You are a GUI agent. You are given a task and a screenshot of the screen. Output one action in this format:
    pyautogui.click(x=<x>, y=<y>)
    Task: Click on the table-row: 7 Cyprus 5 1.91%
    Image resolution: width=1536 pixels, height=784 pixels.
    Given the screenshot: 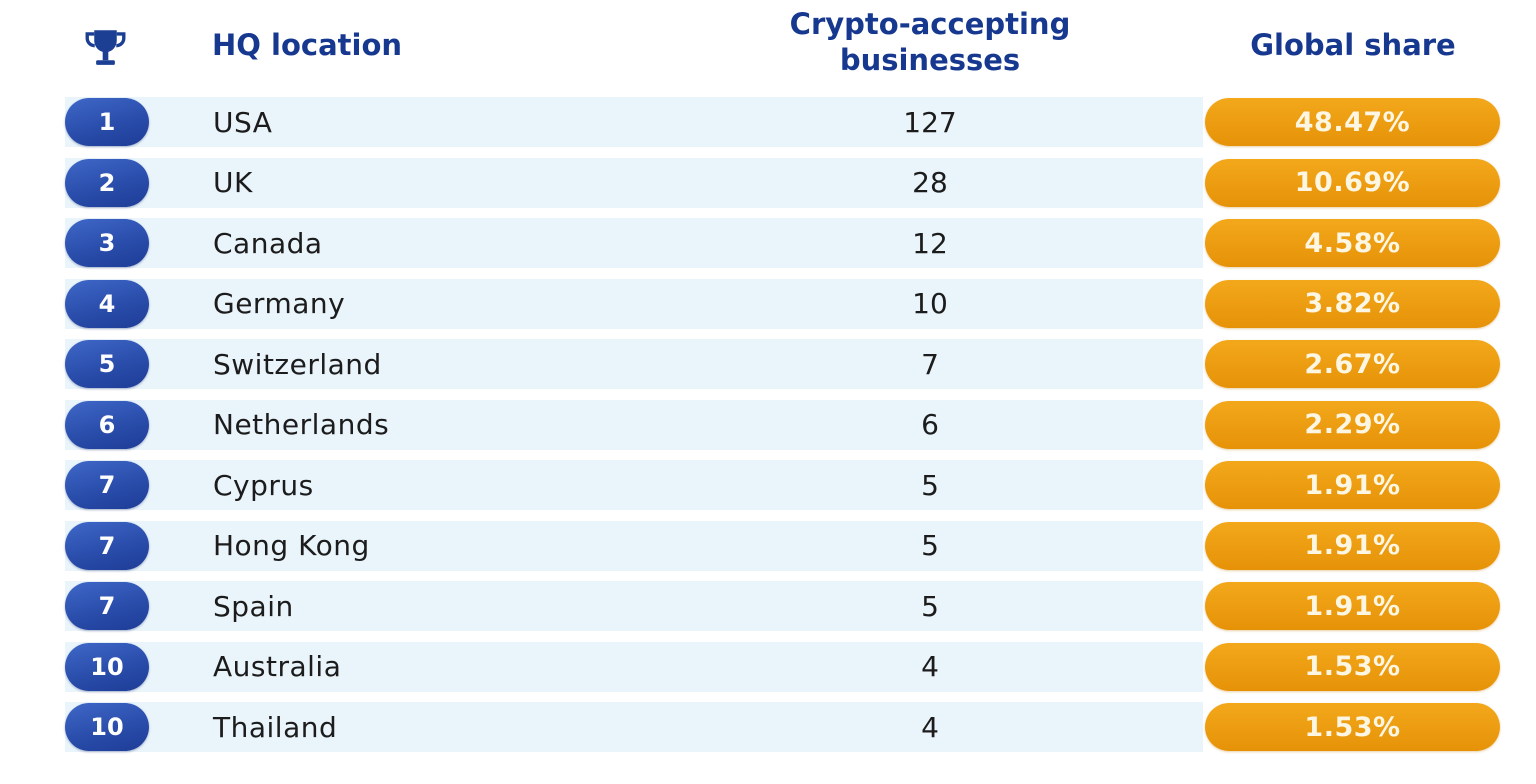 What is the action you would take?
    pyautogui.click(x=782, y=485)
    